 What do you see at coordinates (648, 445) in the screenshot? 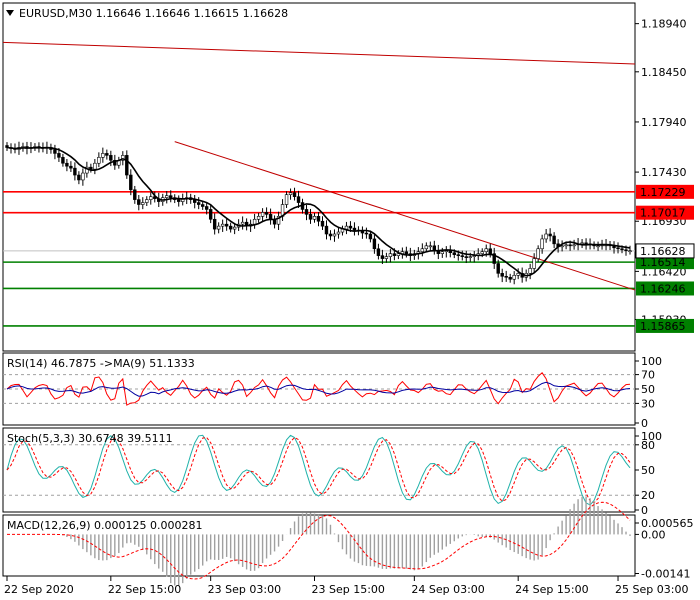
I see `indicator-tick-label: 80` at bounding box center [648, 445].